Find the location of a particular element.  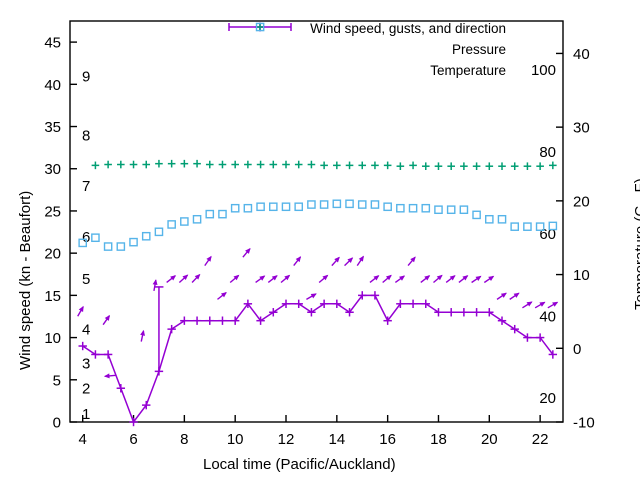

y-tick-label: 0 is located at coordinates (57, 423).